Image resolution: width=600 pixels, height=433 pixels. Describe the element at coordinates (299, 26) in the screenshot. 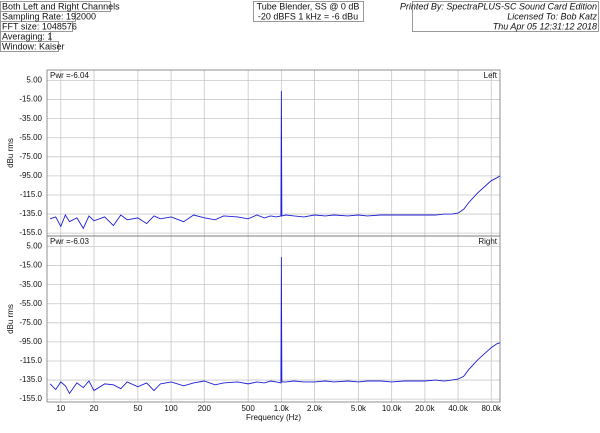

I see `header-boxes` at that location.